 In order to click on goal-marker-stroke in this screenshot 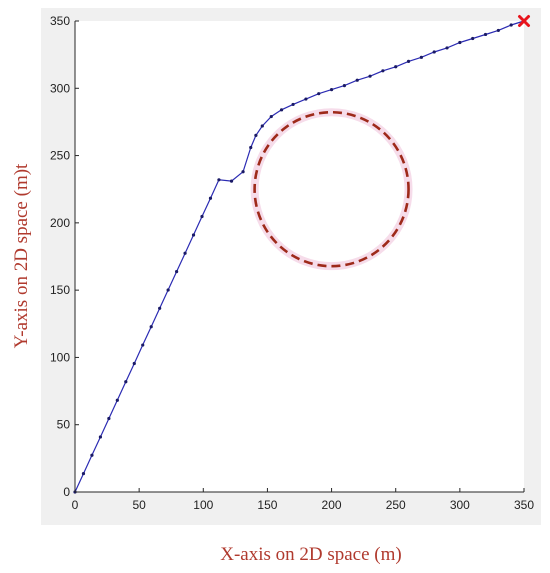, I will do `click(524, 21)`.